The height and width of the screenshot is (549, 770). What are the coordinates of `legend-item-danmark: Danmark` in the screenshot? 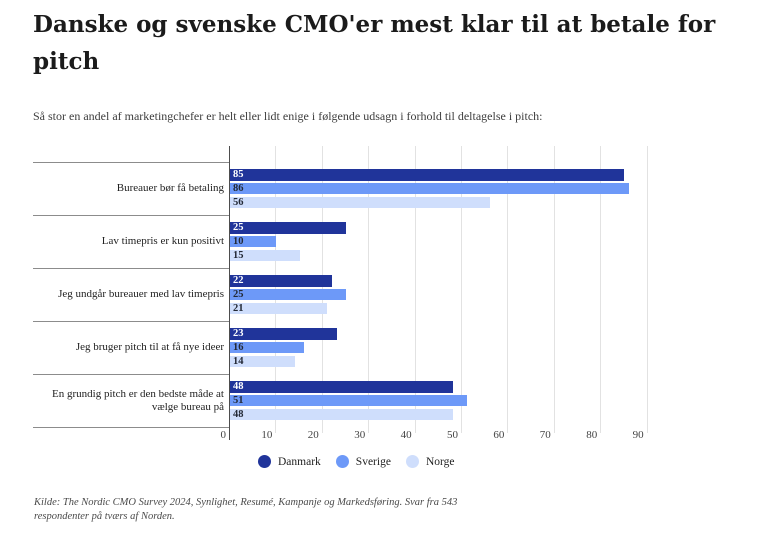 It's located at (289, 461).